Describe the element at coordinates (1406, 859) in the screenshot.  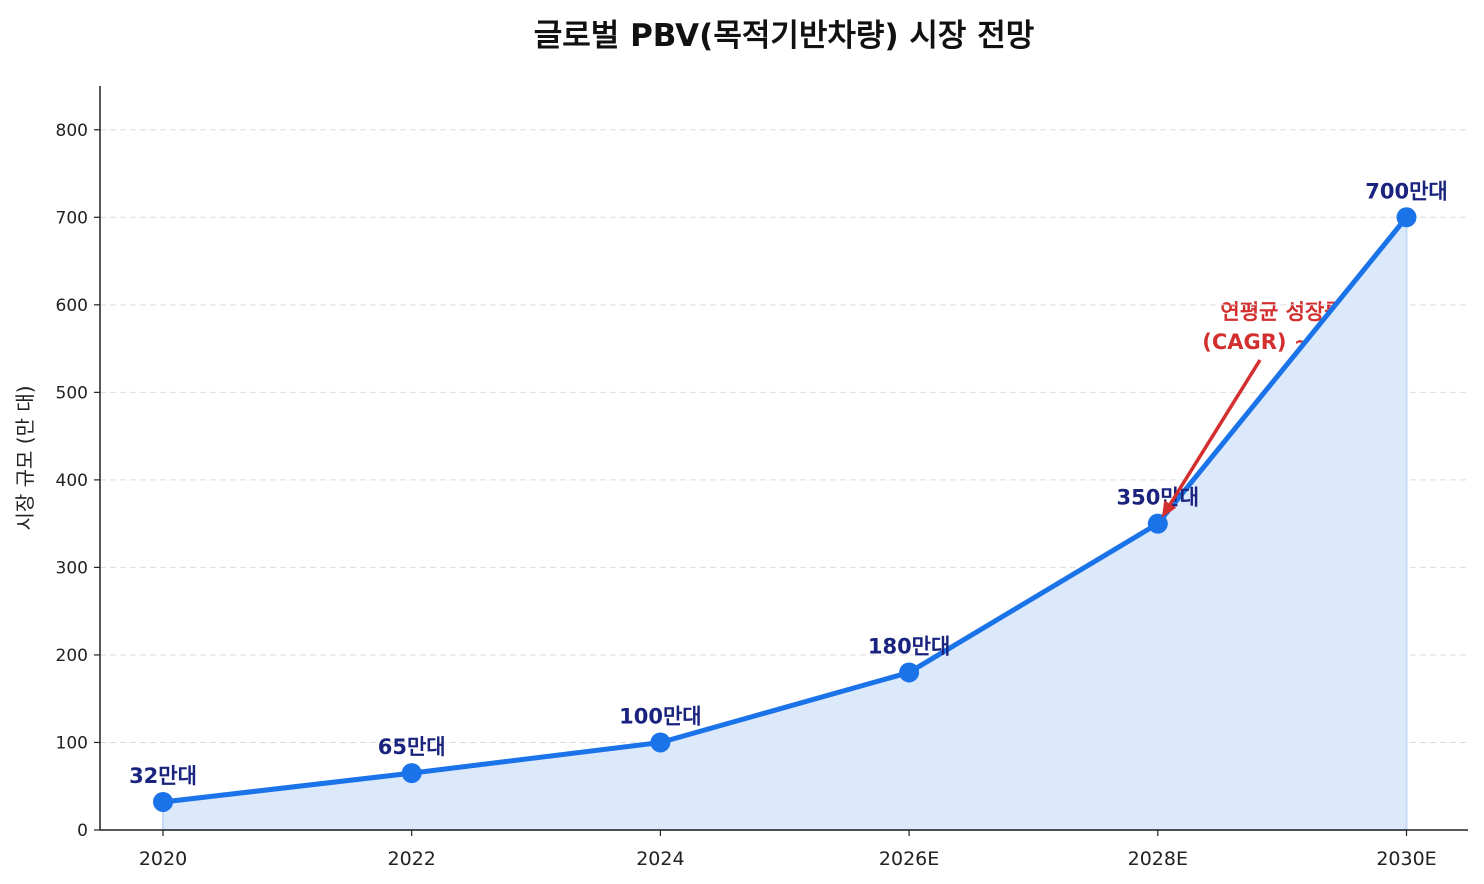
I see `x-tick-label: 2030E` at that location.